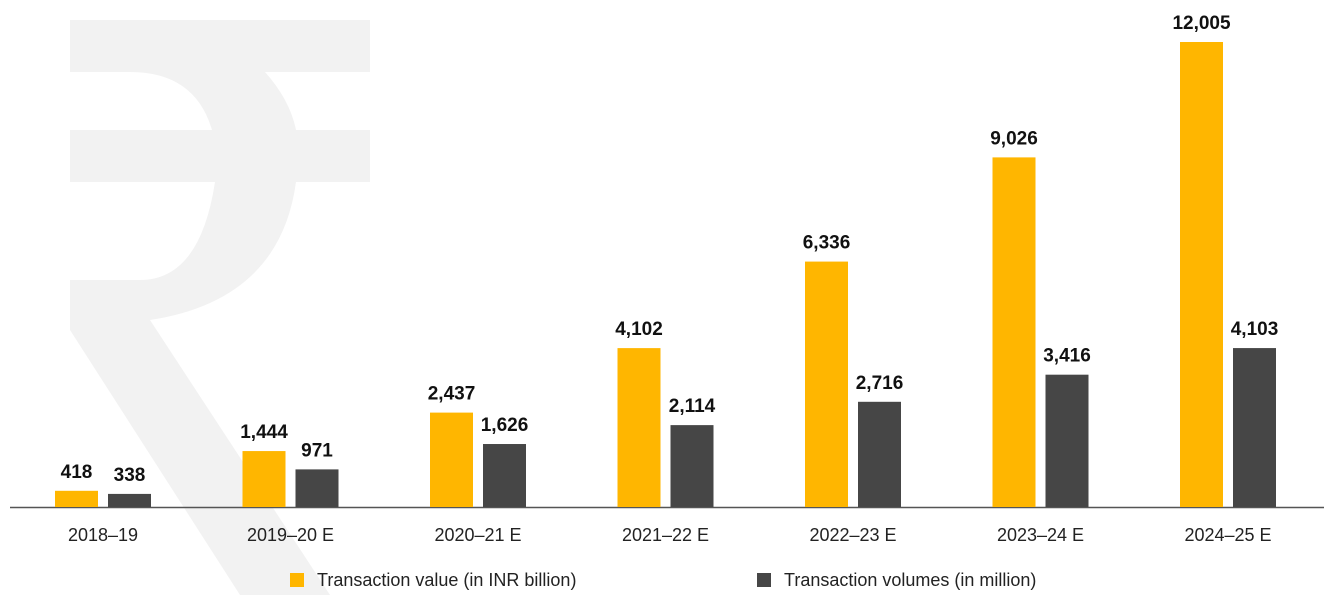 This screenshot has width=1324, height=595. What do you see at coordinates (827, 243) in the screenshot?
I see `value-label: 6,336` at bounding box center [827, 243].